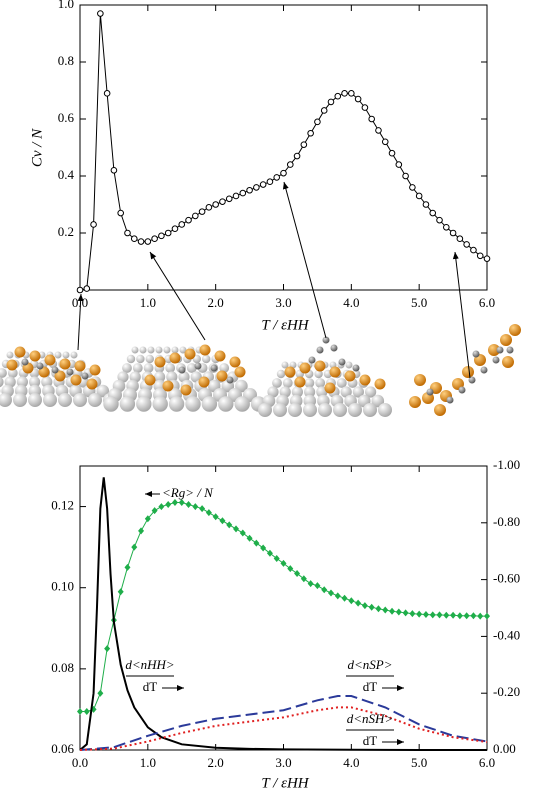 The image size is (540, 794). I want to click on x-tick-label: 6.0, so click(487, 302).